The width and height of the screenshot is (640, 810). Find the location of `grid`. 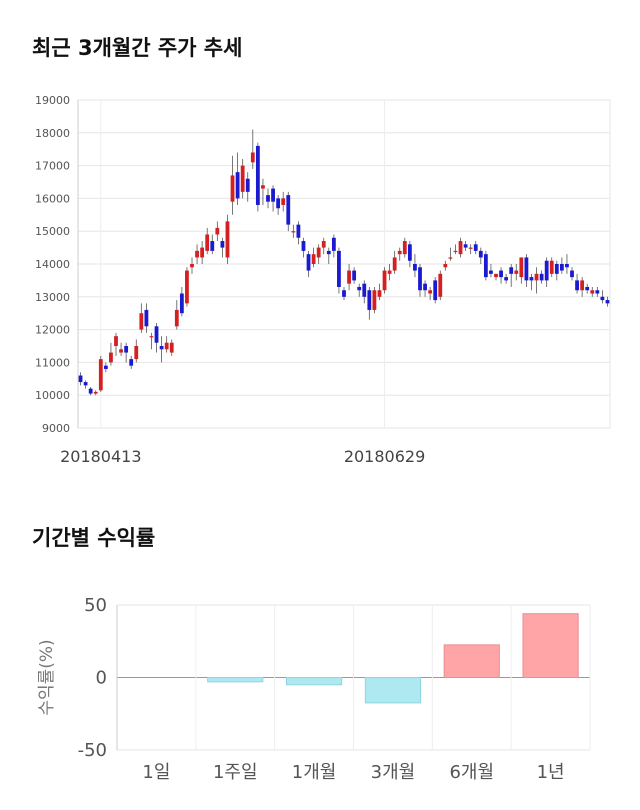

grid is located at coordinates (353, 677).